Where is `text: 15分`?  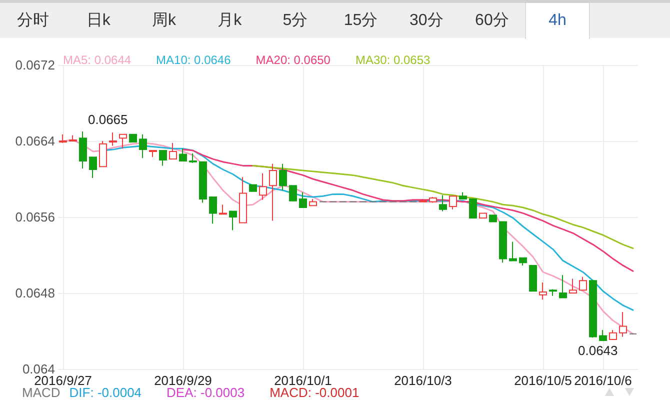
text: 15分 is located at coordinates (361, 21).